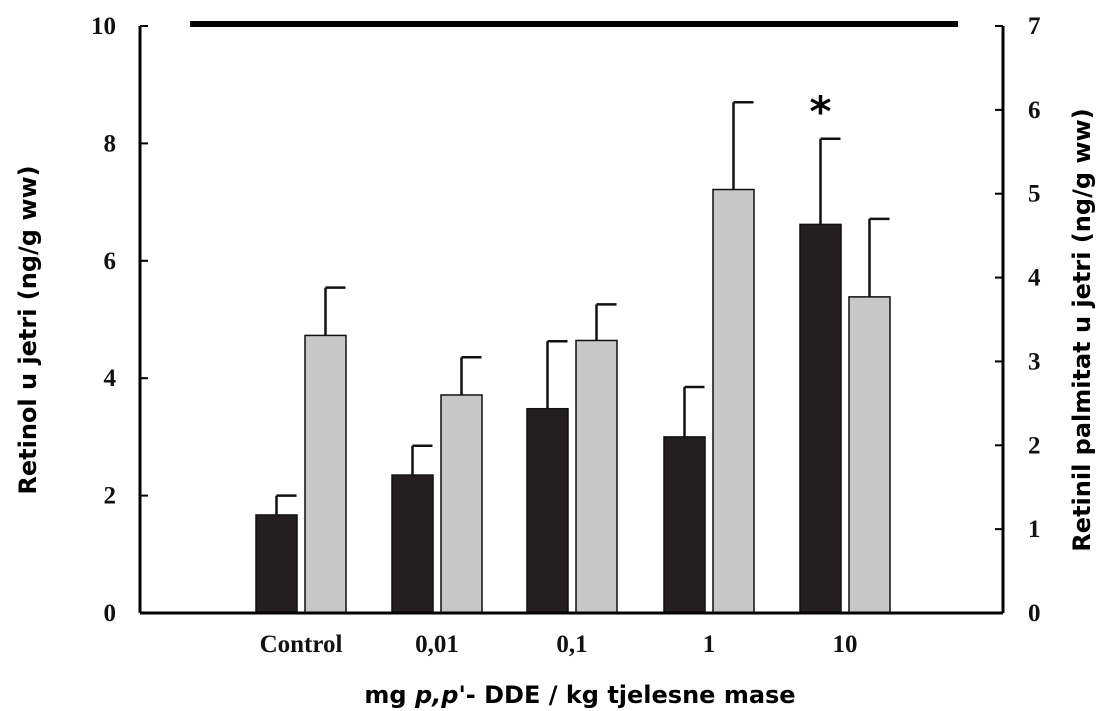  Describe the element at coordinates (110, 378) in the screenshot. I see `y-left-tick-label: 4` at that location.